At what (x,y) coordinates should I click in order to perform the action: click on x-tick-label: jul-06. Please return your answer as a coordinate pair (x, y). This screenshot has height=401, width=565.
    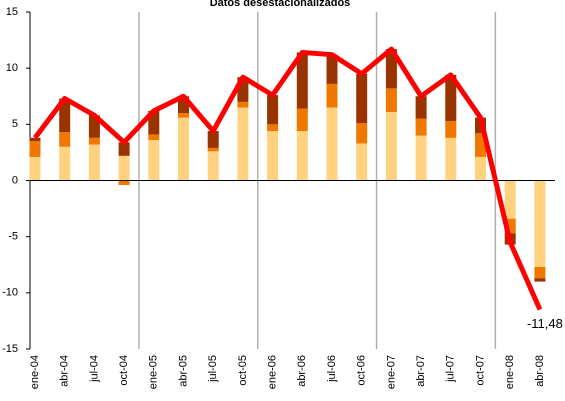
    Looking at the image, I should click on (332, 369).